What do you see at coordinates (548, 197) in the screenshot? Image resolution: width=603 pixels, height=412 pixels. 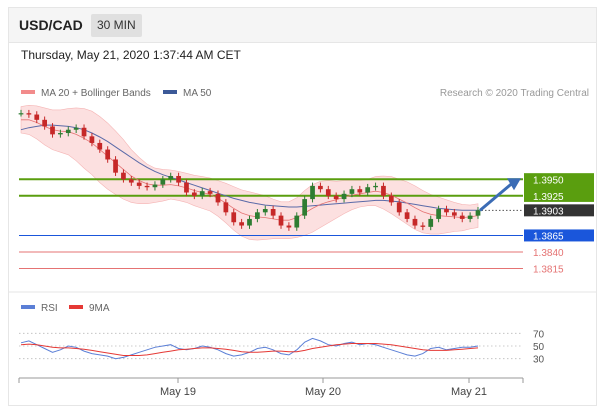 I see `resistance-price-label-1: 1.3925` at bounding box center [548, 197].